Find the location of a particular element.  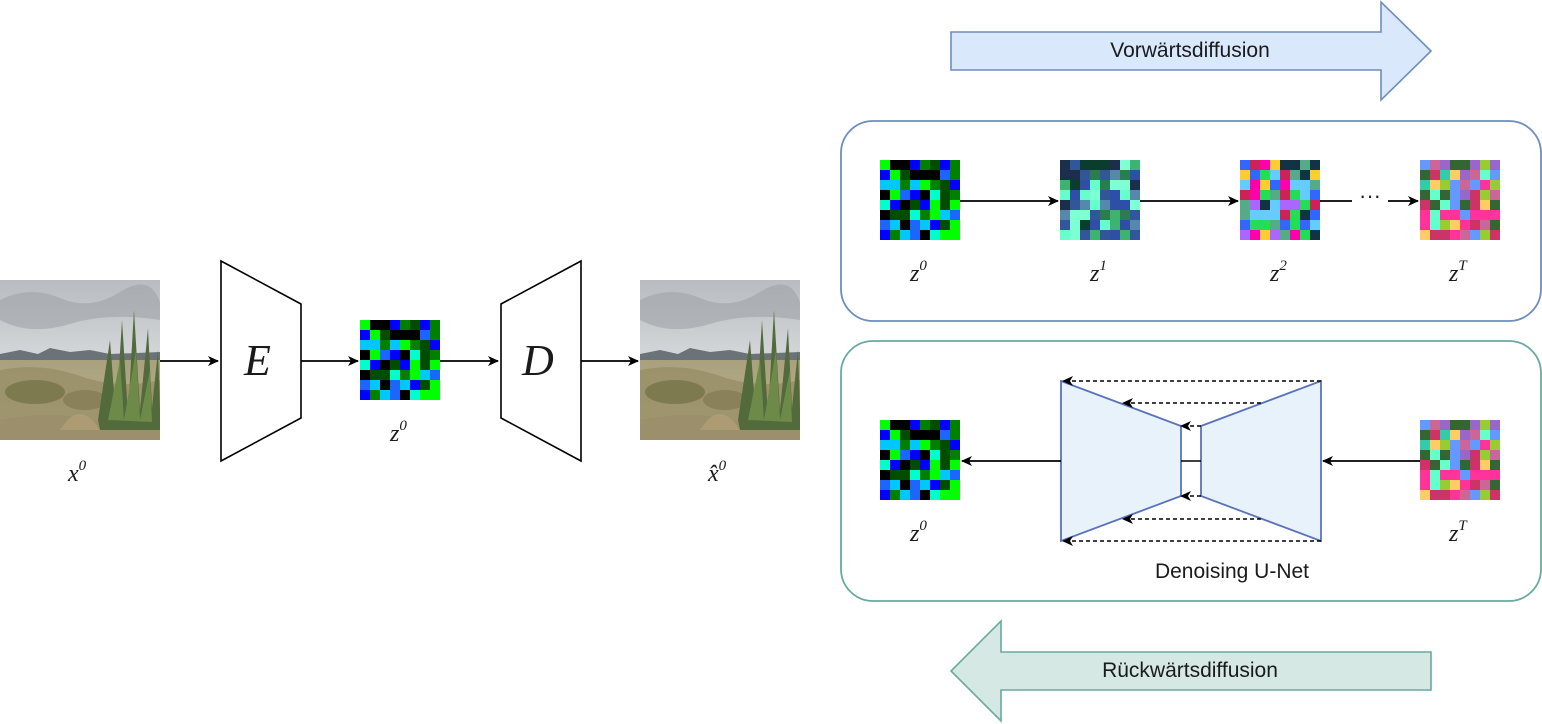

latent-grid-center is located at coordinates (400, 360).